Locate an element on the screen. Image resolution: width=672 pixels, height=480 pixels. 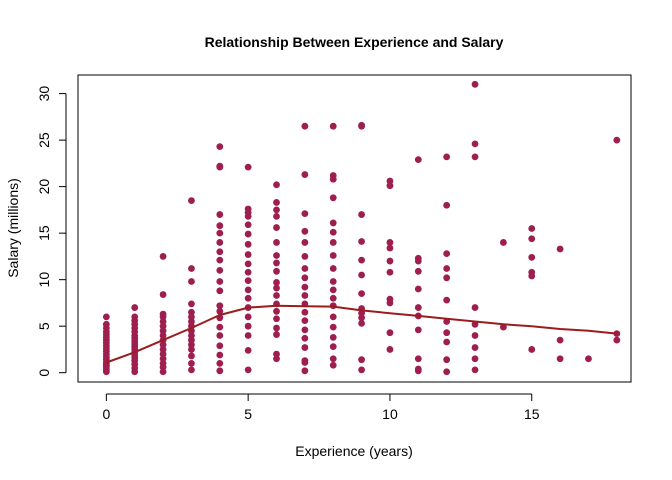
y-tick-label: 5 is located at coordinates (44, 326).